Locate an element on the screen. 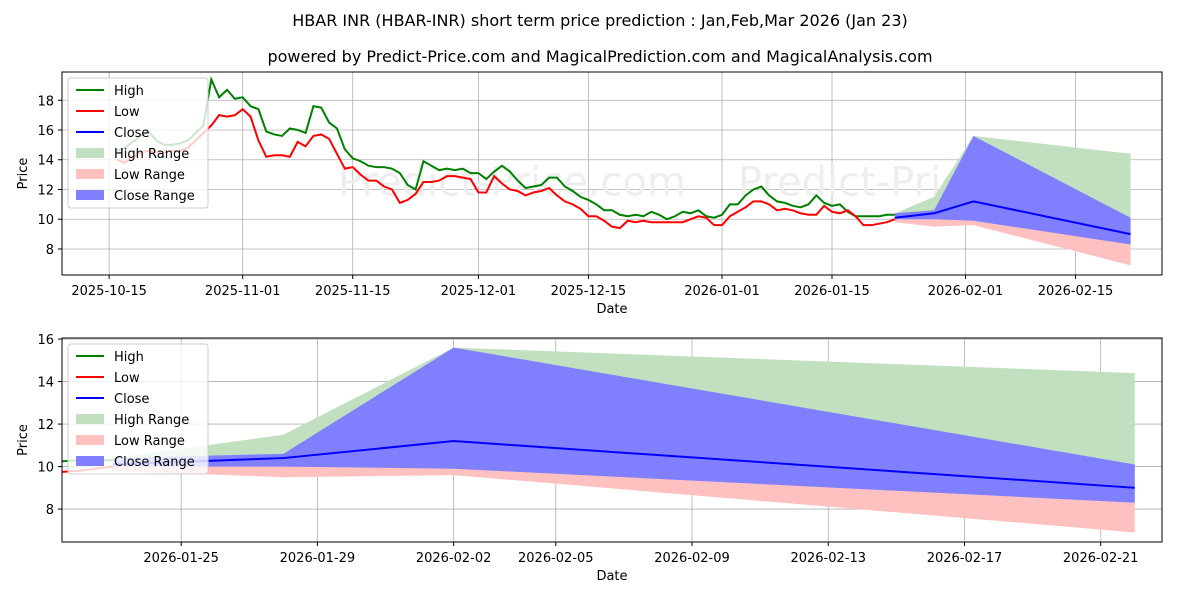 The width and height of the screenshot is (1200, 600). x-tick-label: 2026-02-17 is located at coordinates (965, 558).